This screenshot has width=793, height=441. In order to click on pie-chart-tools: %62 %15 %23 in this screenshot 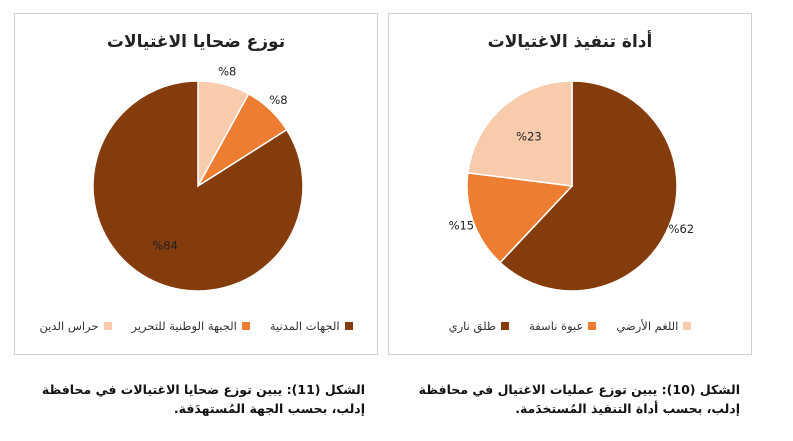, I will do `click(572, 186)`.